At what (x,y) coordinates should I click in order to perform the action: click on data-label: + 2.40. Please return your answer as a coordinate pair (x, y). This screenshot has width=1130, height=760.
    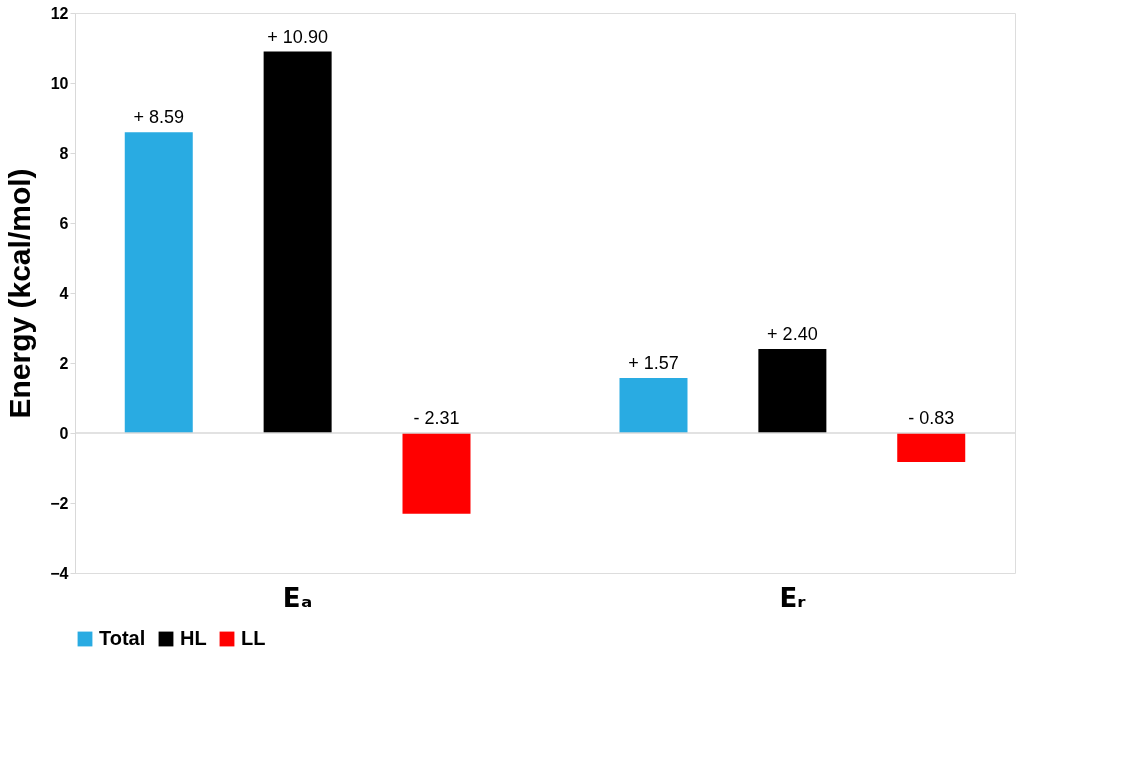
    Looking at the image, I should click on (792, 334).